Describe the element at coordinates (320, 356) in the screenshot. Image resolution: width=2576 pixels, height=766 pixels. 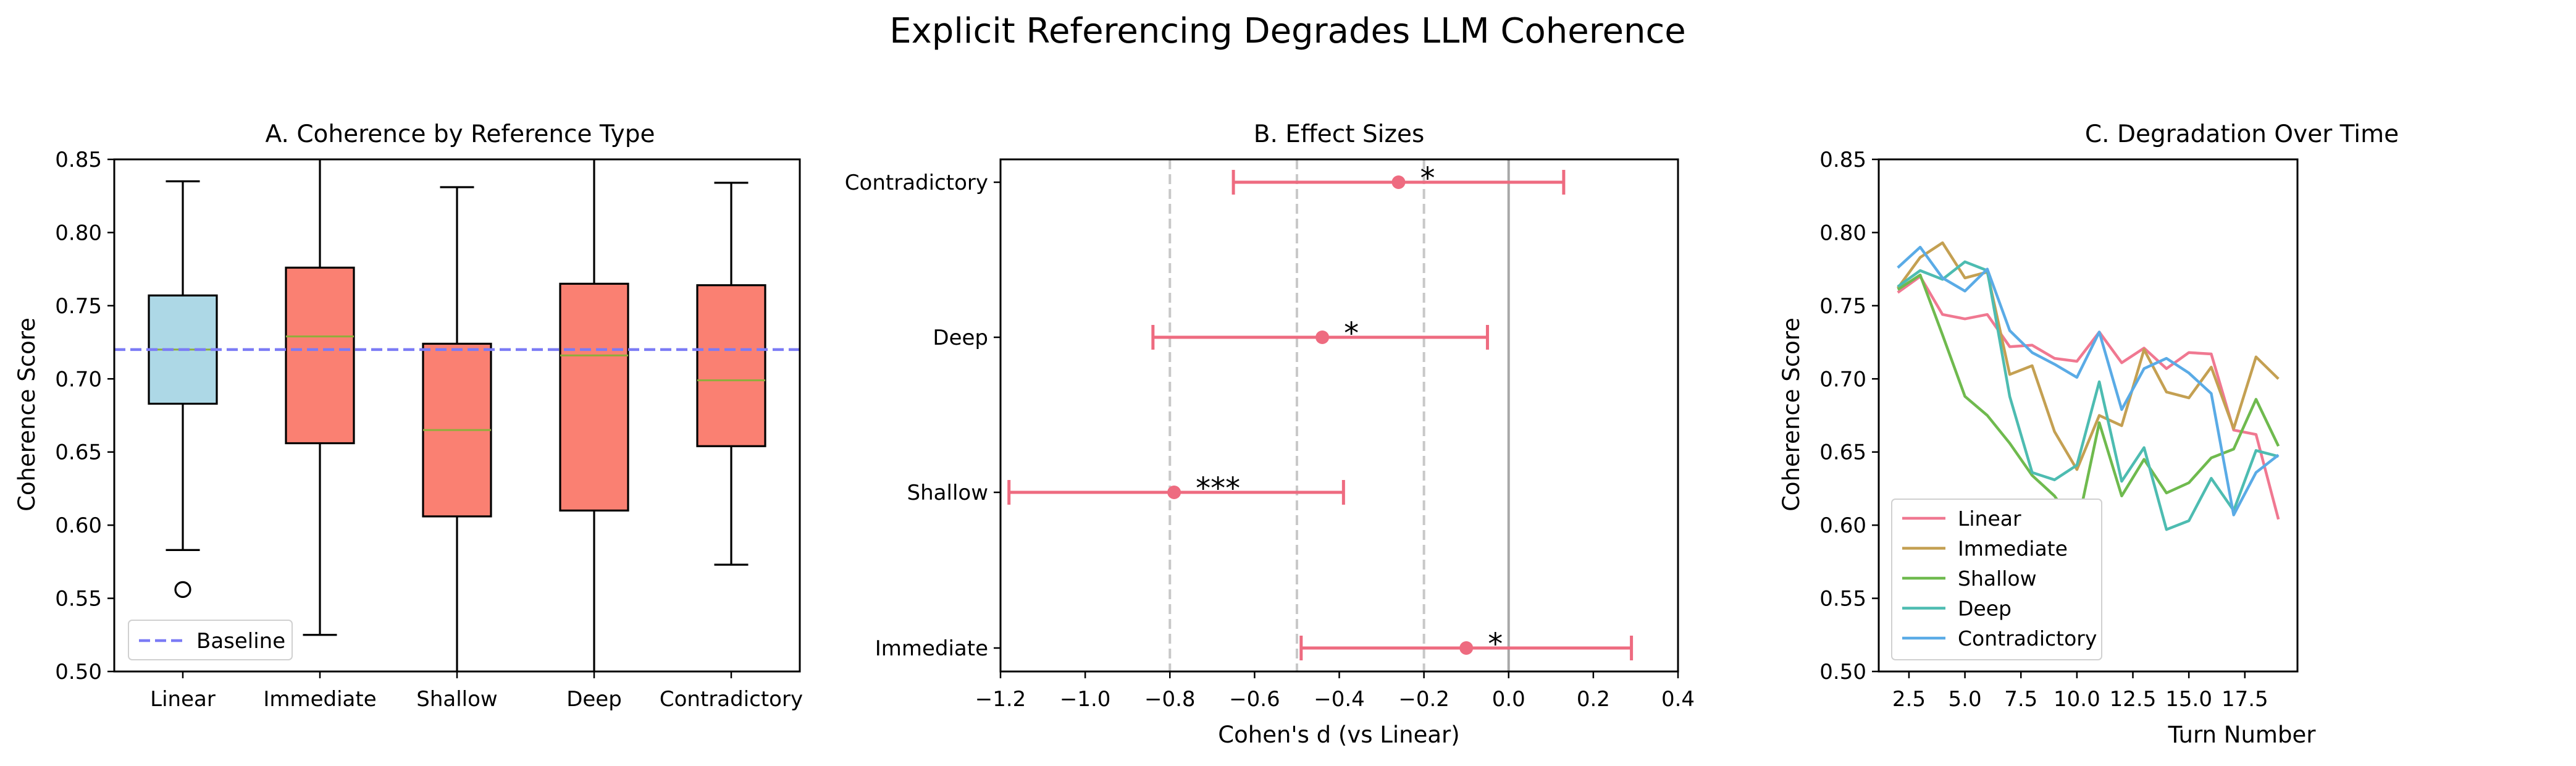
I see `box-immediate` at that location.